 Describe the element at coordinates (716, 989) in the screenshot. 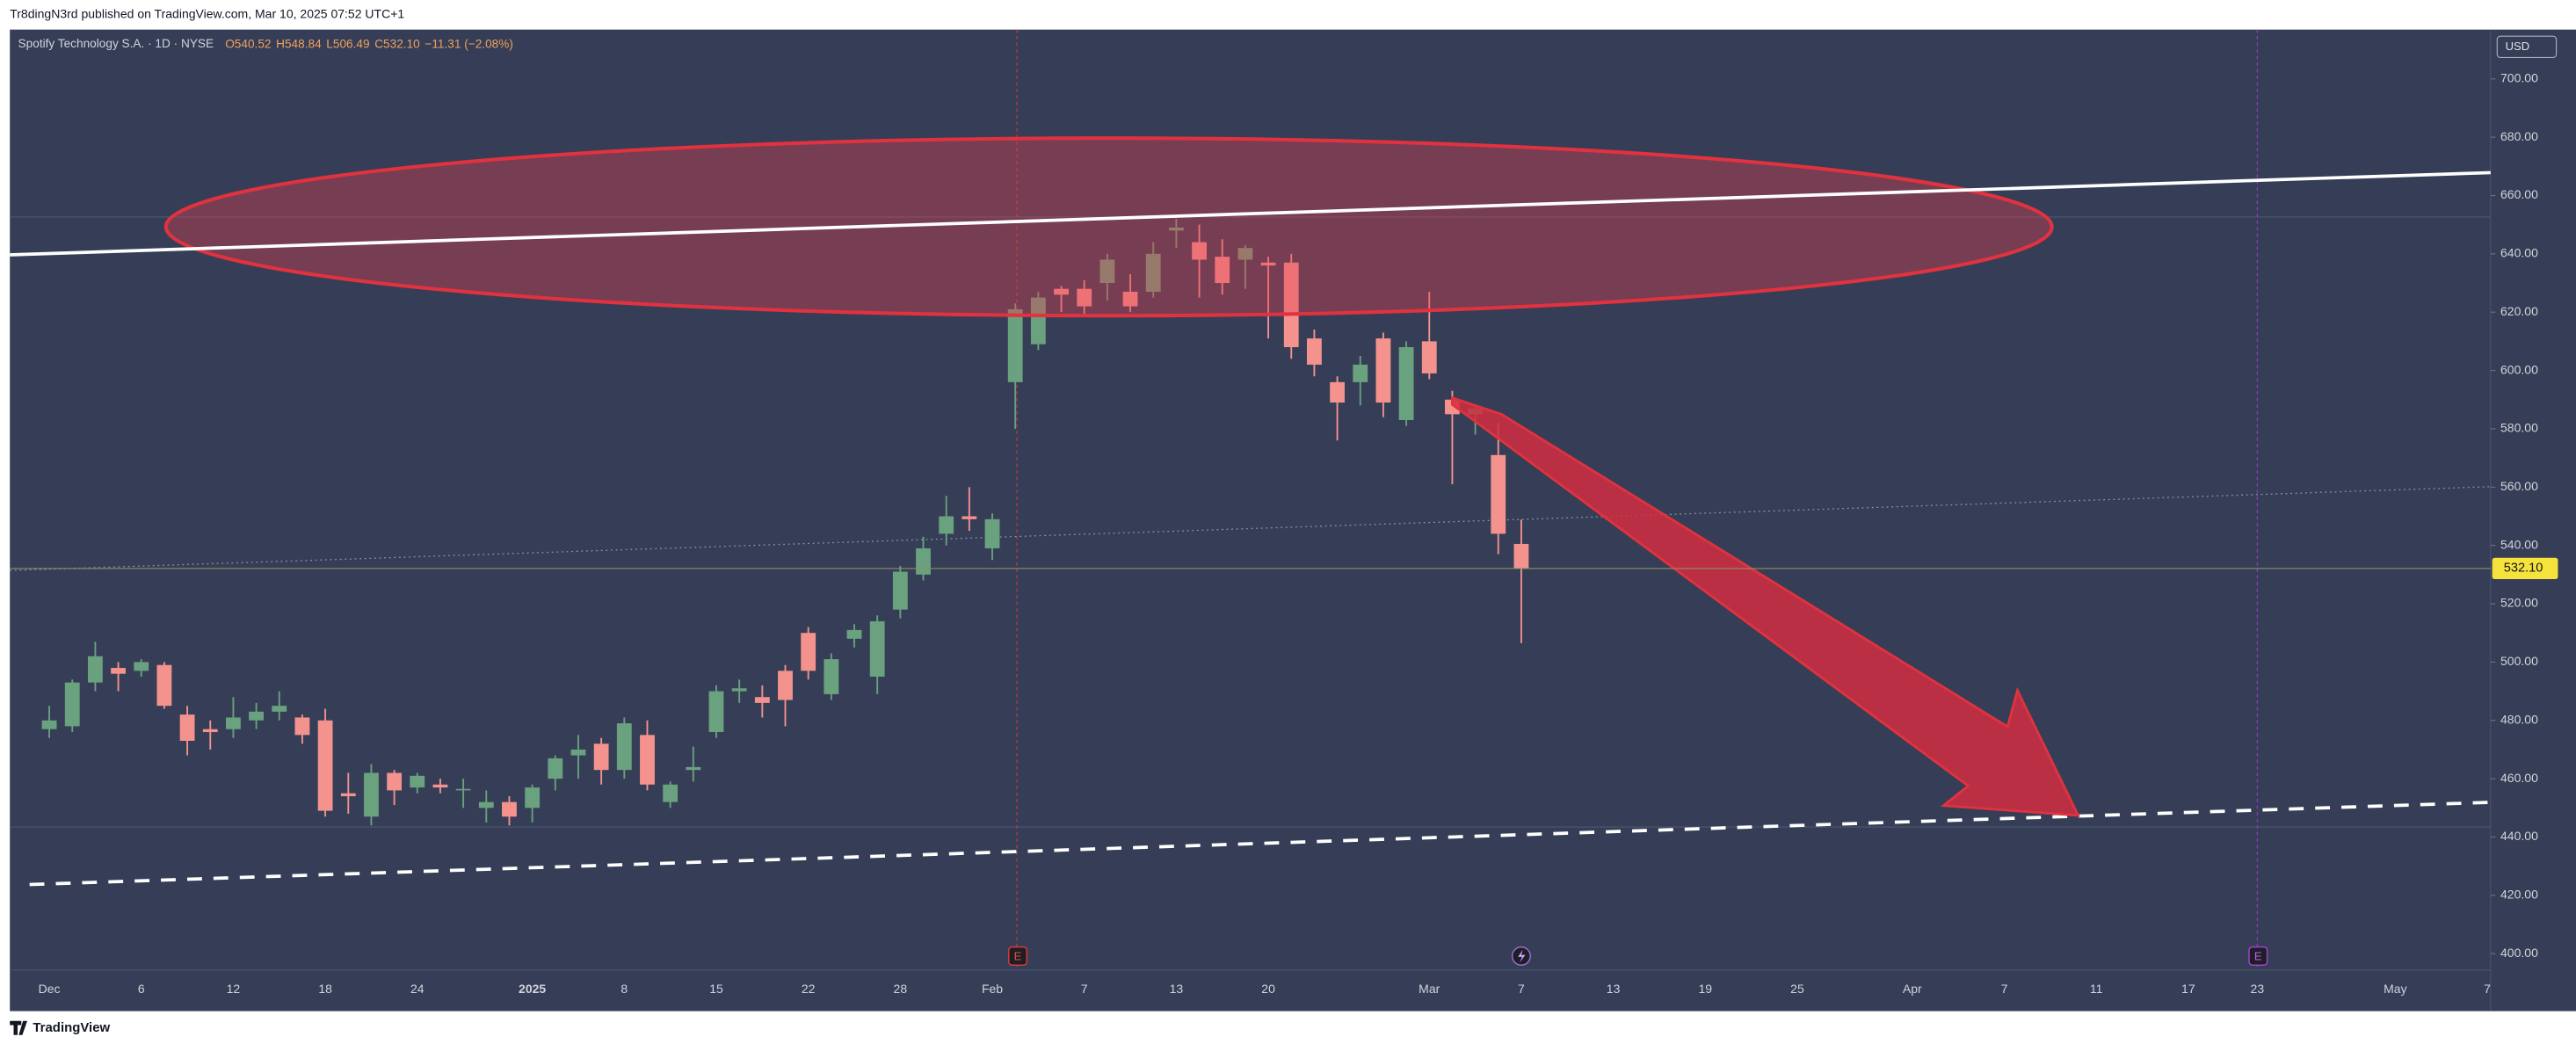

I see `x-tick-label: 15` at that location.